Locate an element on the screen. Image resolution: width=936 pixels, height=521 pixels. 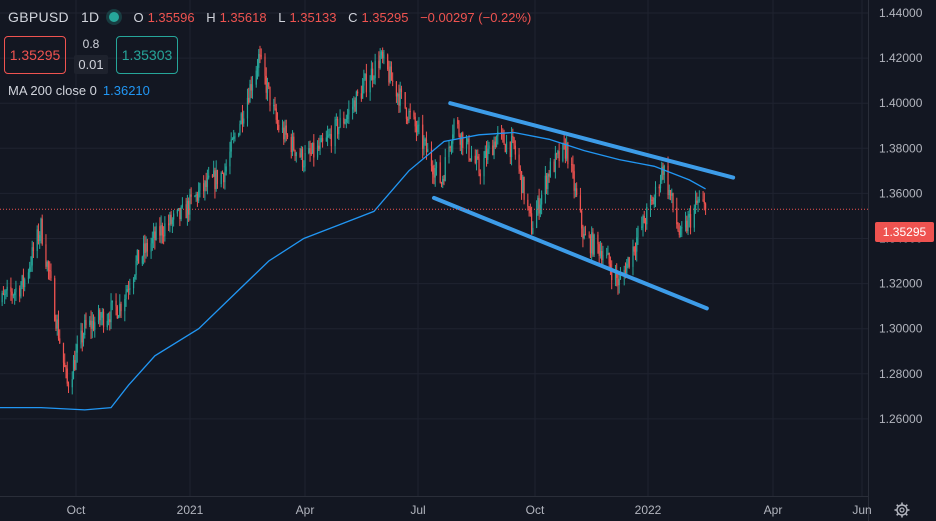
indicator-legend: MA 200 close 0 1.36210 is located at coordinates (79, 90).